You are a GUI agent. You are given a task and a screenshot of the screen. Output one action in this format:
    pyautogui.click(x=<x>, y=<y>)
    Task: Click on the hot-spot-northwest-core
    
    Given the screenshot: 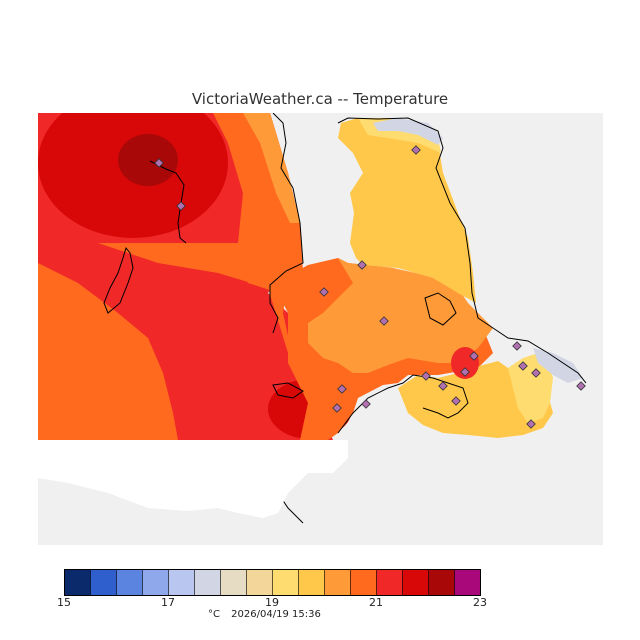 What is the action you would take?
    pyautogui.click(x=148, y=160)
    